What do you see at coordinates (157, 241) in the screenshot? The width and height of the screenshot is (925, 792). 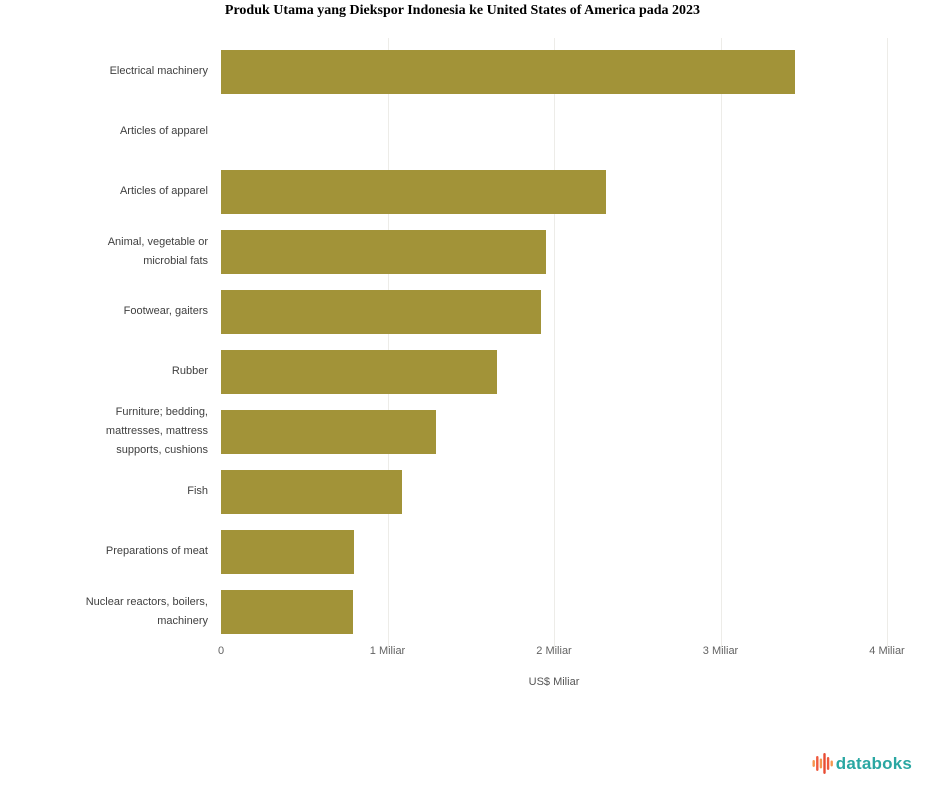 I see `category-label-line: Animal, vegetable or` at bounding box center [157, 241].